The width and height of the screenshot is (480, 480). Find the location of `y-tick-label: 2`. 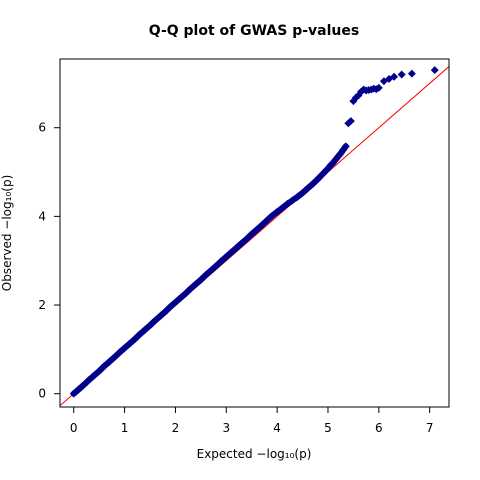

y-tick-label: 2 is located at coordinates (42, 305).